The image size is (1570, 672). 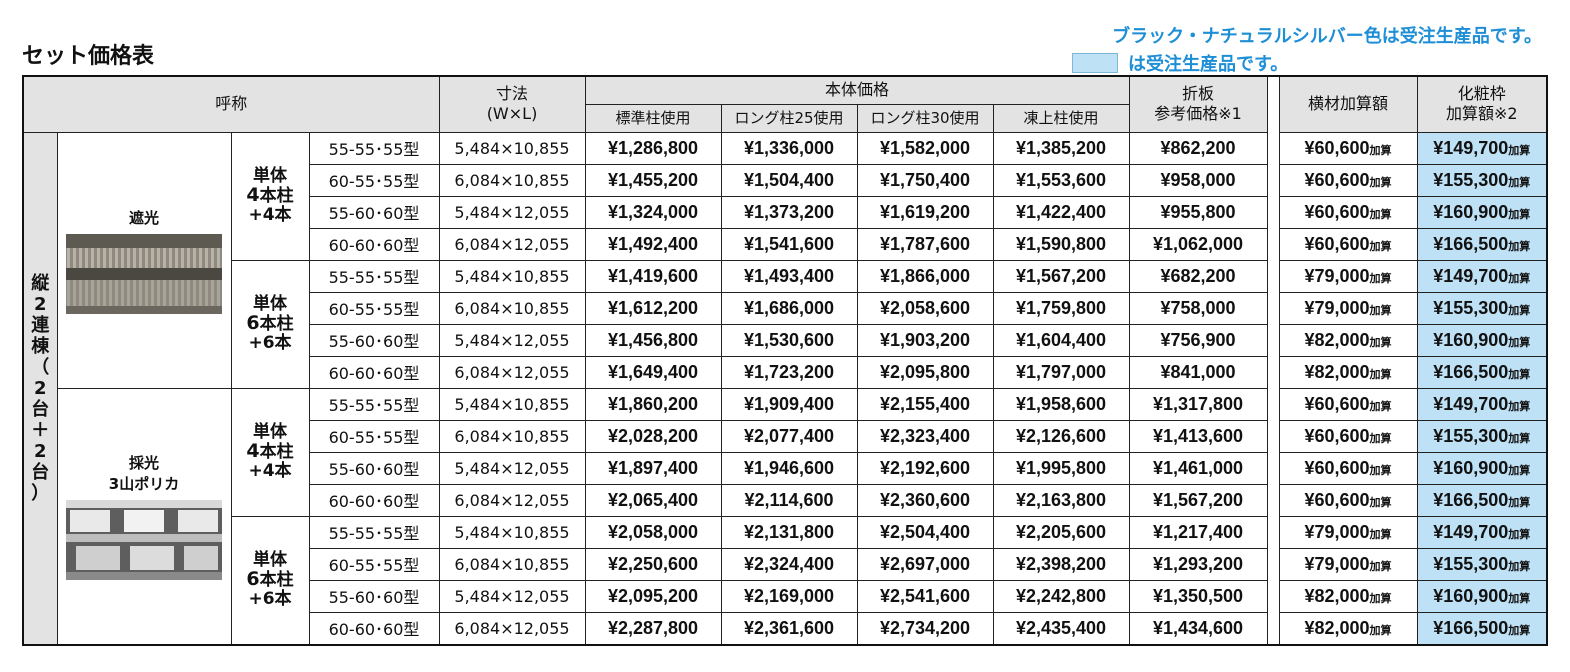 What do you see at coordinates (653, 628) in the screenshot?
I see `price-std-cell: ¥2,287,800` at bounding box center [653, 628].